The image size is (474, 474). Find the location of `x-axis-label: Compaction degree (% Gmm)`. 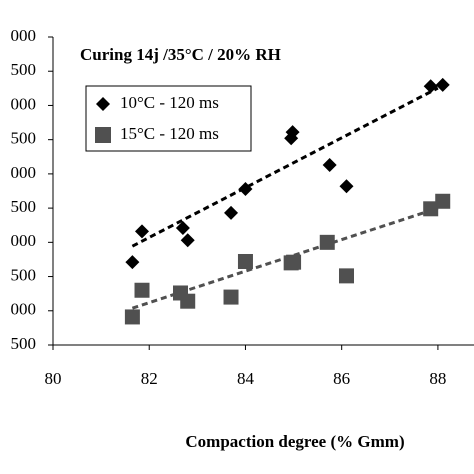

x-axis-label: Compaction degree (% Gmm) is located at coordinates (294, 441).